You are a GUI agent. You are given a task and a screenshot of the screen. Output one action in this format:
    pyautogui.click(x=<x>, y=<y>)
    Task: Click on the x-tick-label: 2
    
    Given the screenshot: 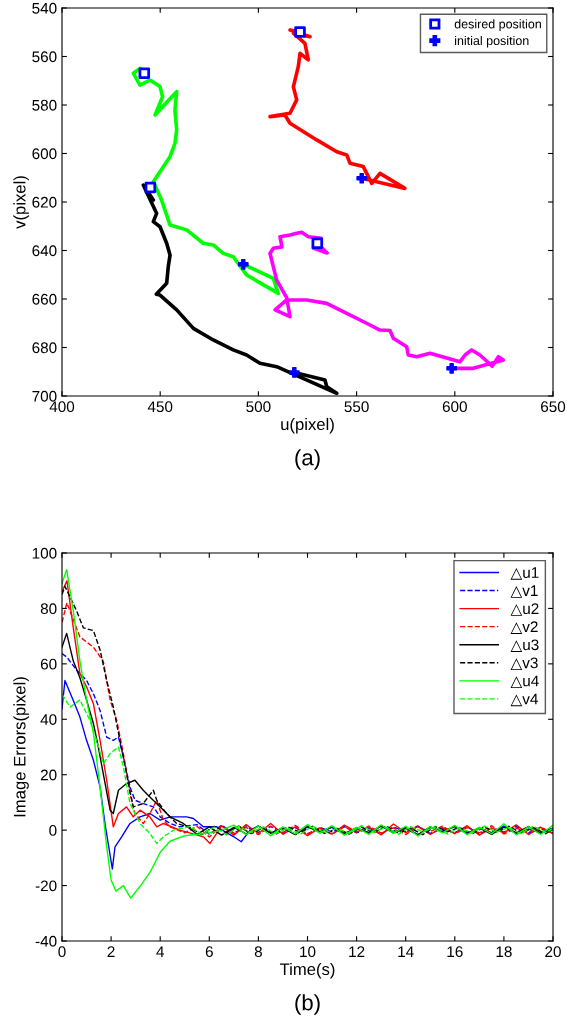 What is the action you would take?
    pyautogui.click(x=111, y=951)
    